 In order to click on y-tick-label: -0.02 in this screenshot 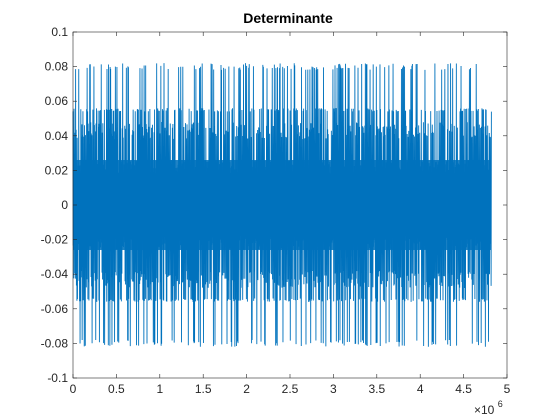, I will do `click(55, 240)`.